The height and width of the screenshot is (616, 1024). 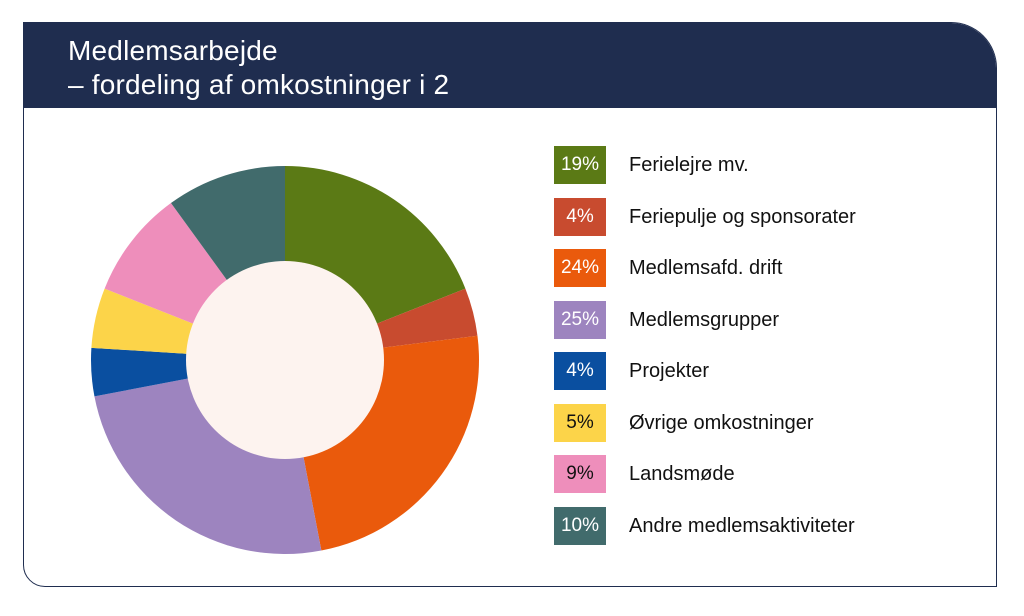 I want to click on legend-label: Landsmøde, so click(x=682, y=474).